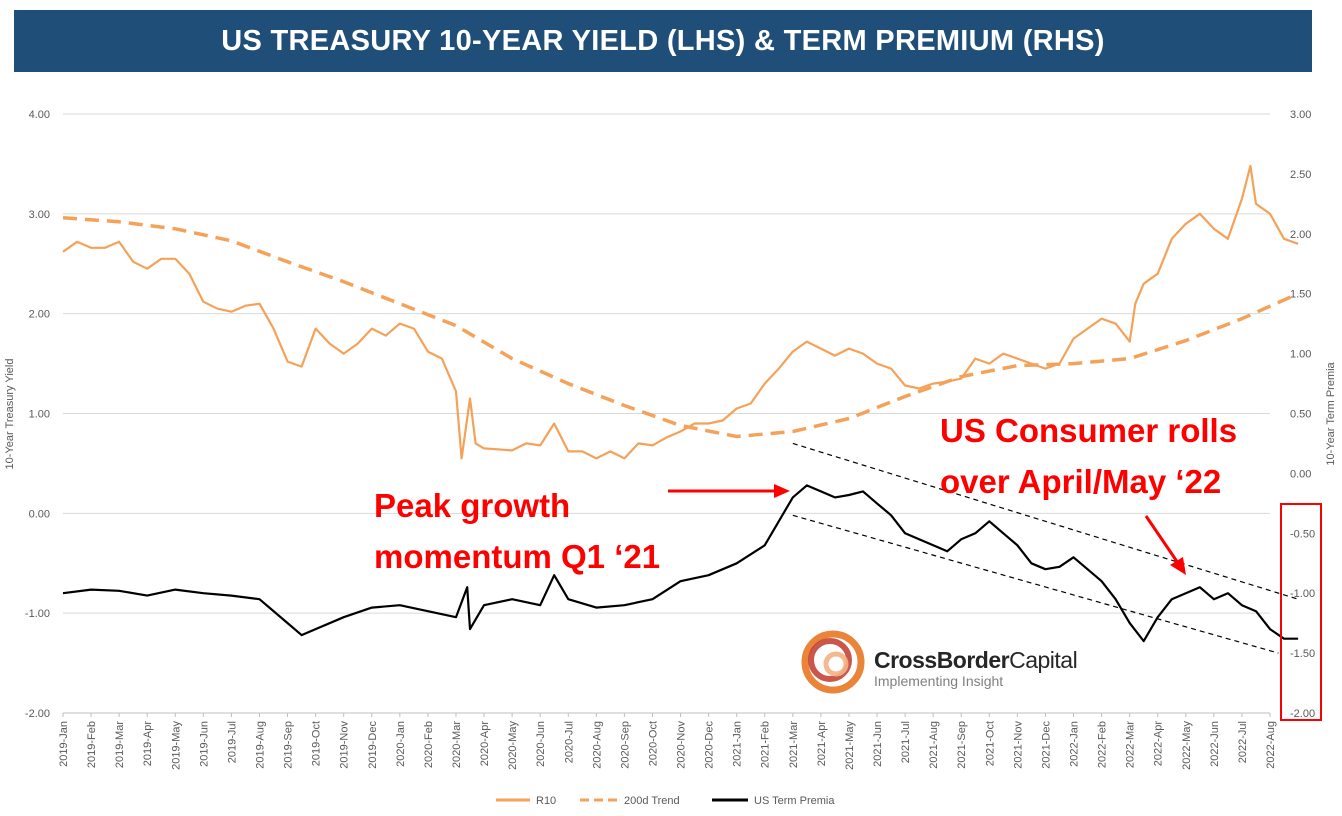  I want to click on left-tick-label: 2.00, so click(39, 315).